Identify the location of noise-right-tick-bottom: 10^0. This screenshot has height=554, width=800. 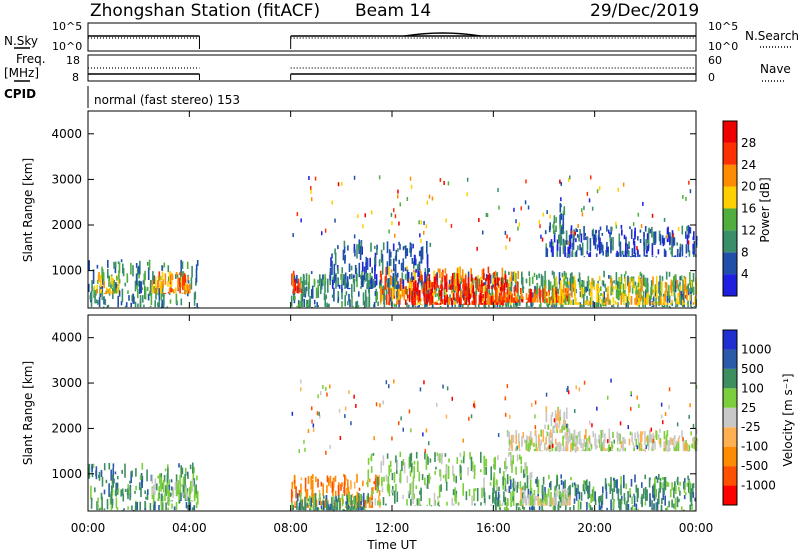
(723, 46).